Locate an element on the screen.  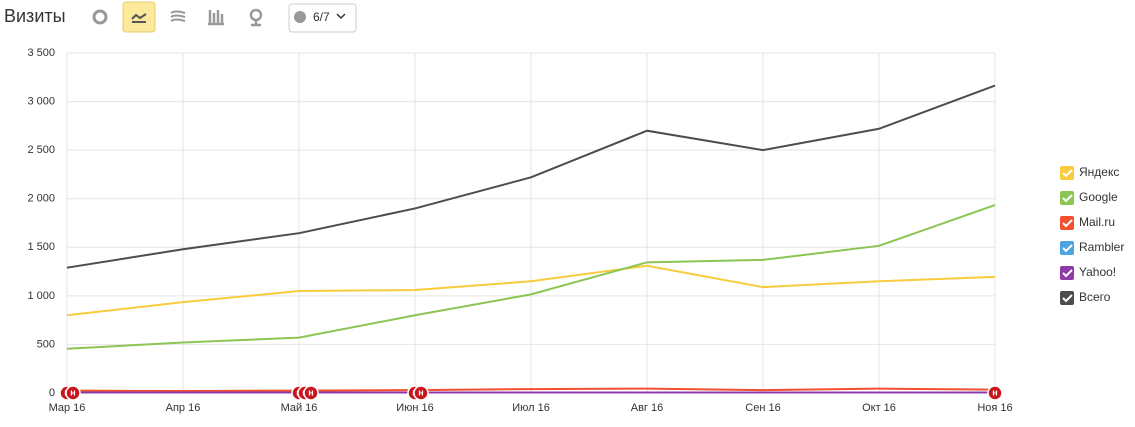
legend-label: Rambler is located at coordinates (1101, 247).